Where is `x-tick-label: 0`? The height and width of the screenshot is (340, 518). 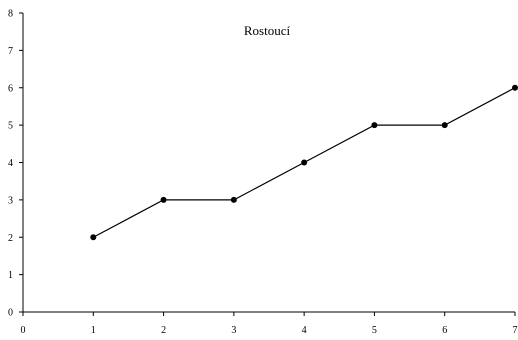
x-tick-label: 0 is located at coordinates (23, 330).